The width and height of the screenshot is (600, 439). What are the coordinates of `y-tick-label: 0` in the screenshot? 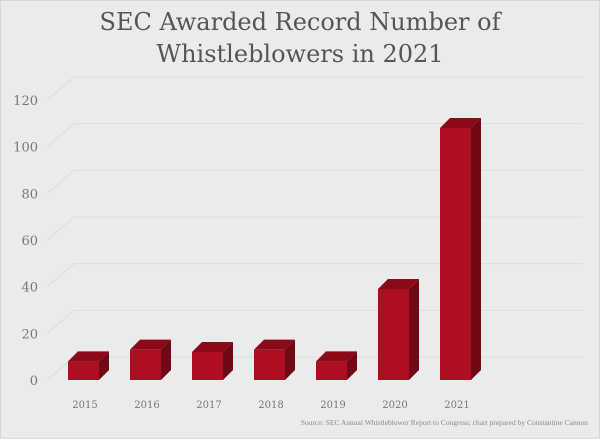 It's located at (34, 381).